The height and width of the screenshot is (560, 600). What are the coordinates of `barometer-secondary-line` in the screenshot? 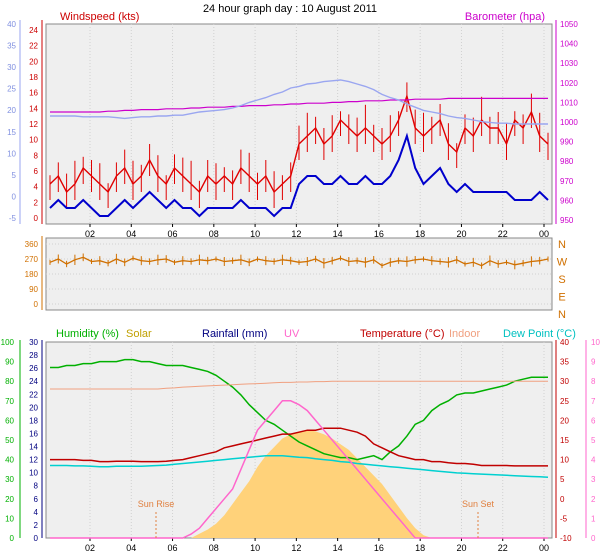 It's located at (299, 102).